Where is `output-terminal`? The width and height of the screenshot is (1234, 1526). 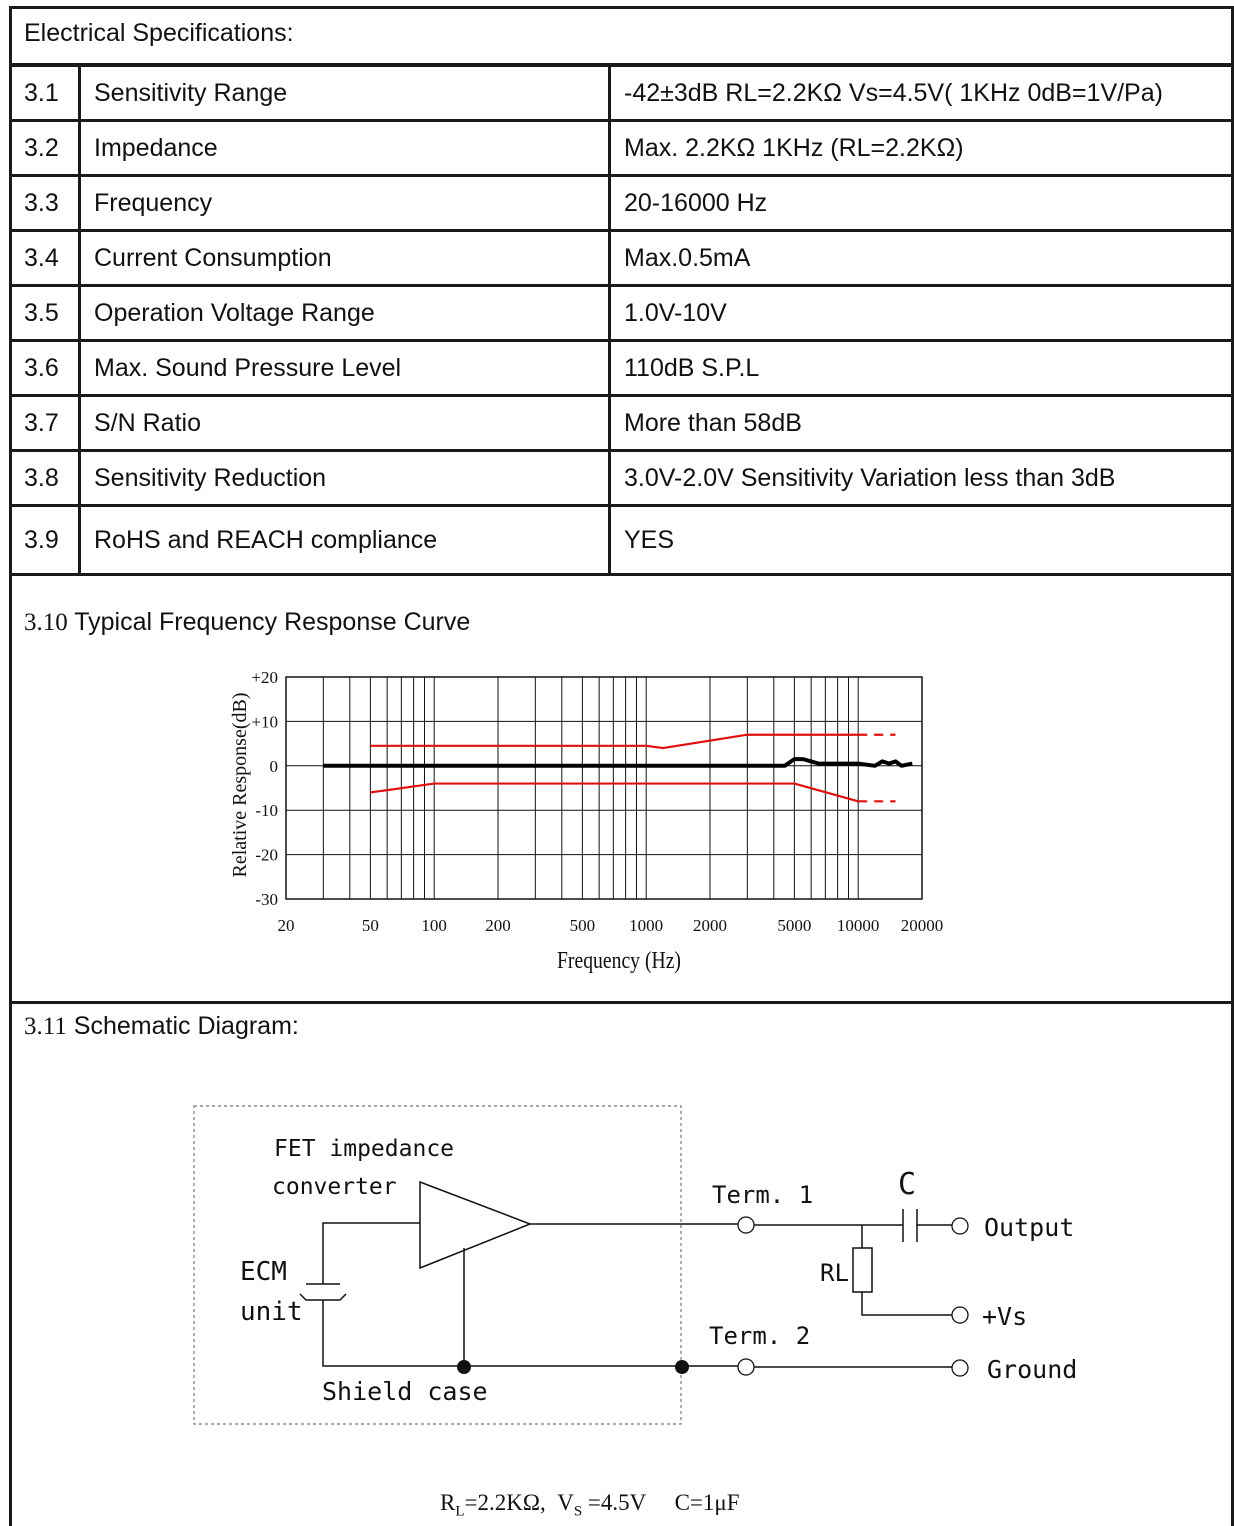 output-terminal is located at coordinates (960, 1226).